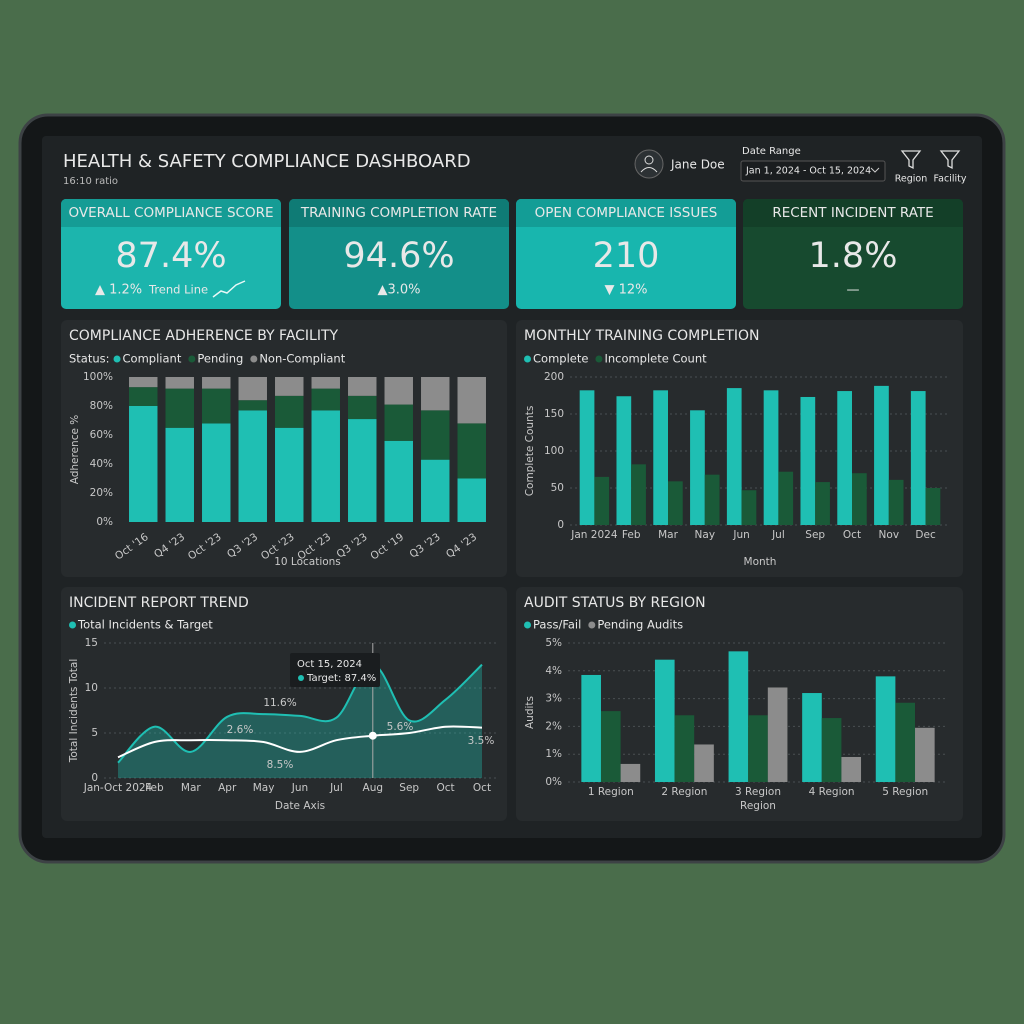 This screenshot has width=1024, height=1024. I want to click on y-axis-label: Total Incidents Total, so click(74, 711).